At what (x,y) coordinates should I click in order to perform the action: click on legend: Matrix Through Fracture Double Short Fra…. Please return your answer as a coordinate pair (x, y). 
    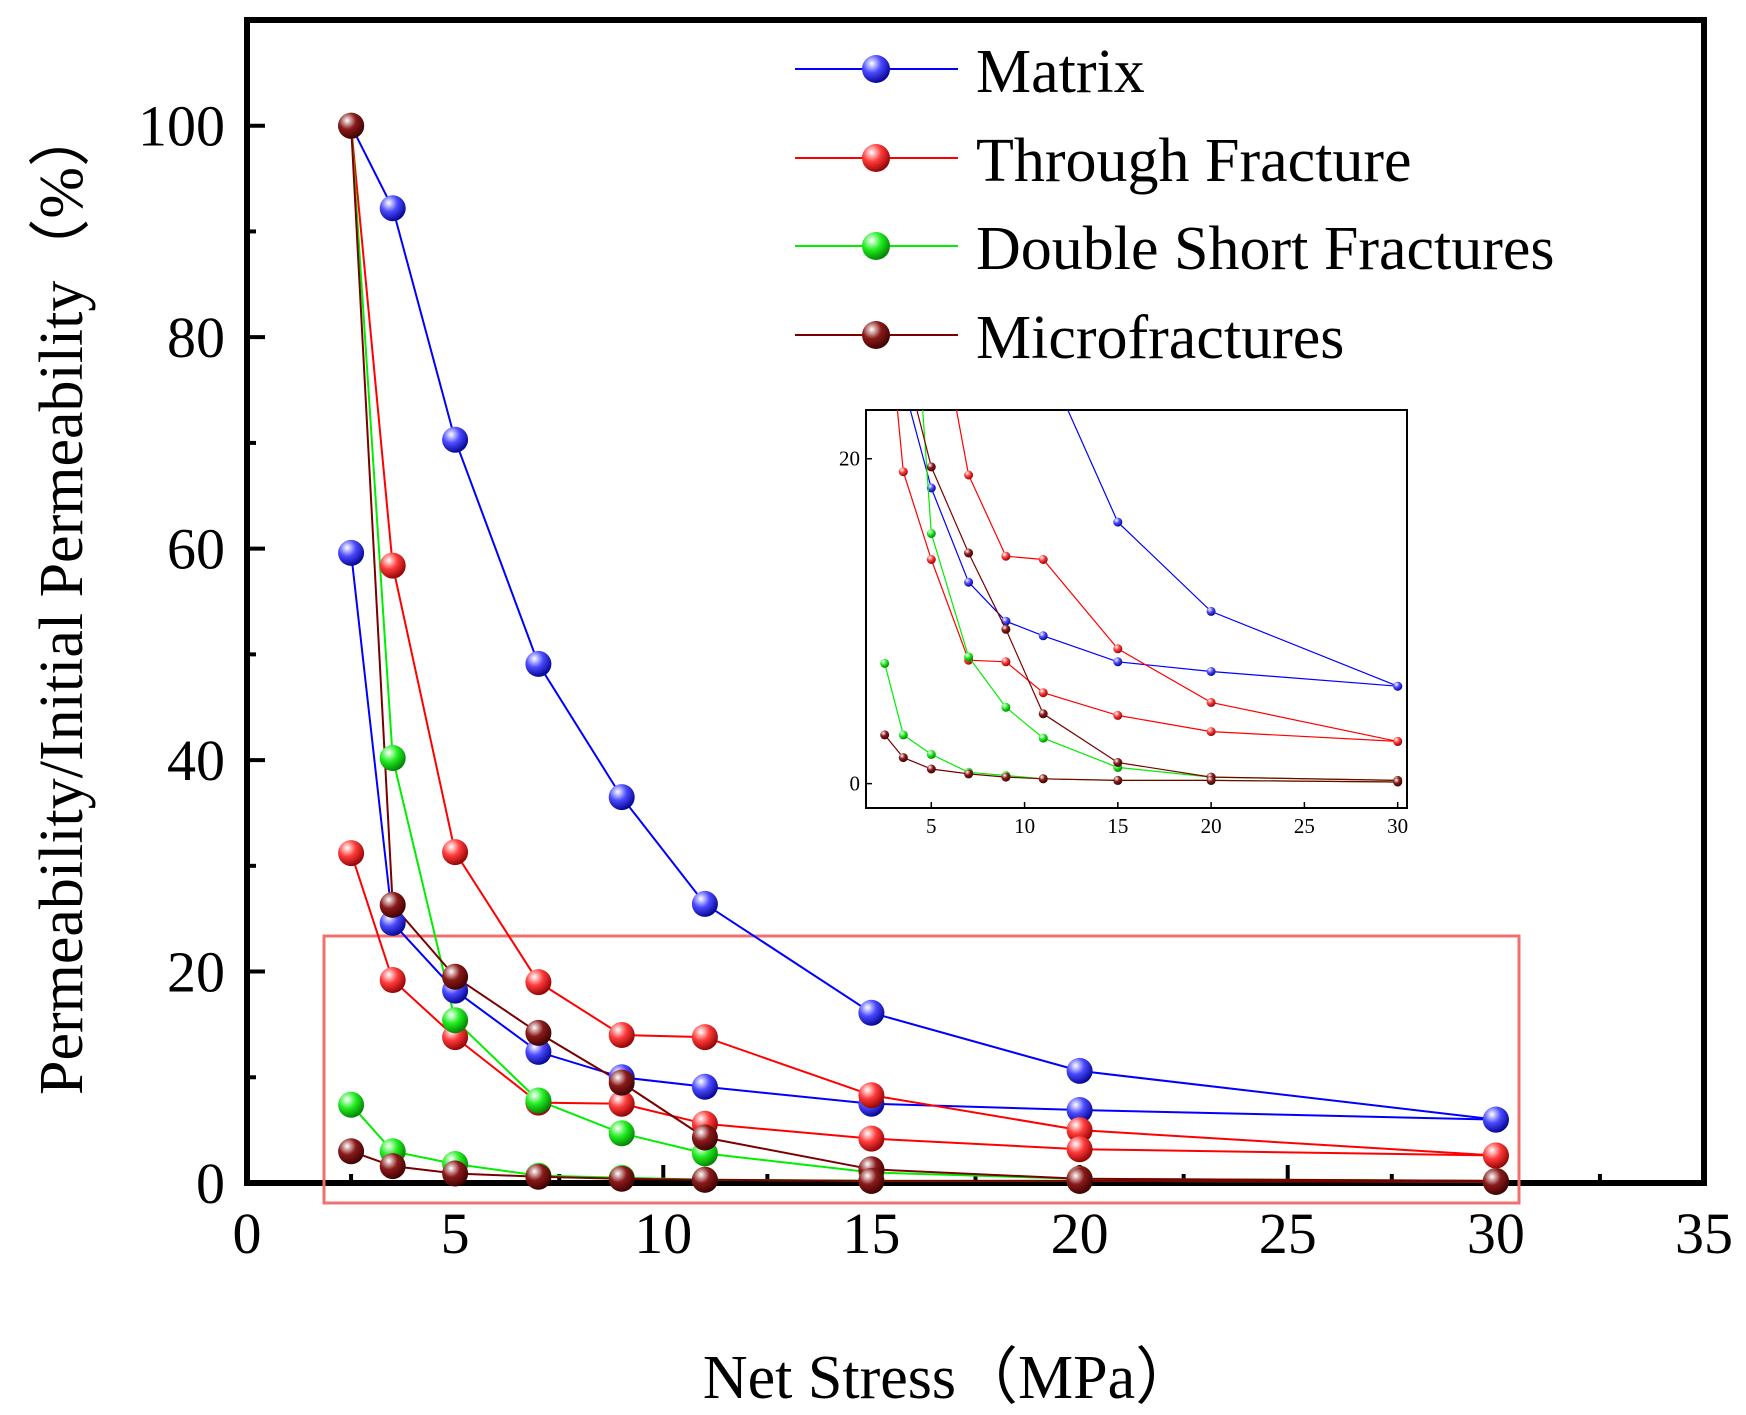
    Looking at the image, I should click on (1175, 205).